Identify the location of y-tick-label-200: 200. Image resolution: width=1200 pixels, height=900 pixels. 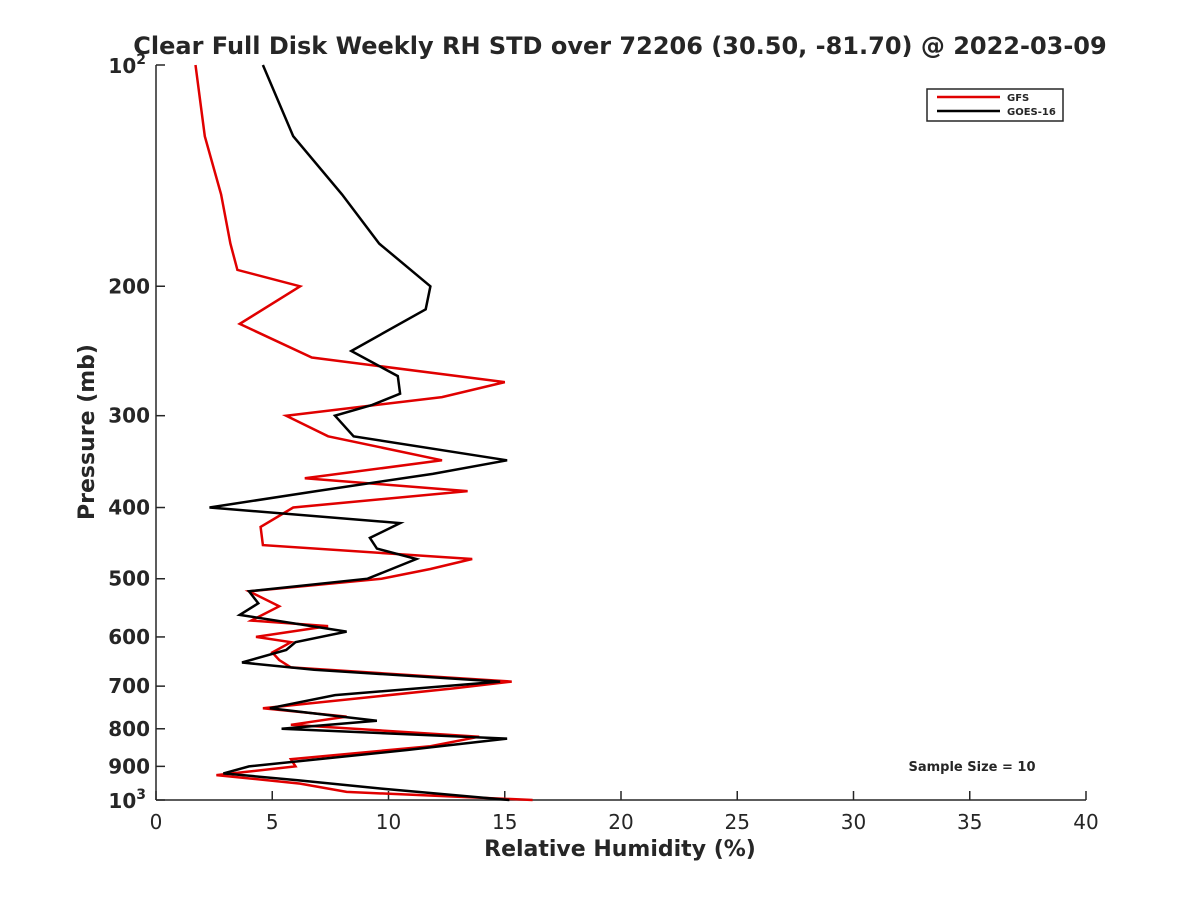
(129, 286).